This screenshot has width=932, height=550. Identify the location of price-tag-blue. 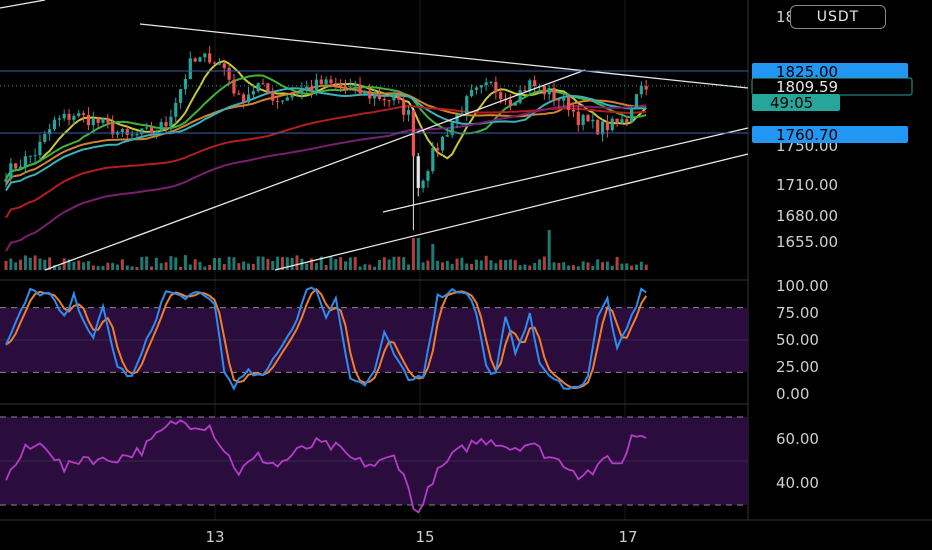
(830, 134).